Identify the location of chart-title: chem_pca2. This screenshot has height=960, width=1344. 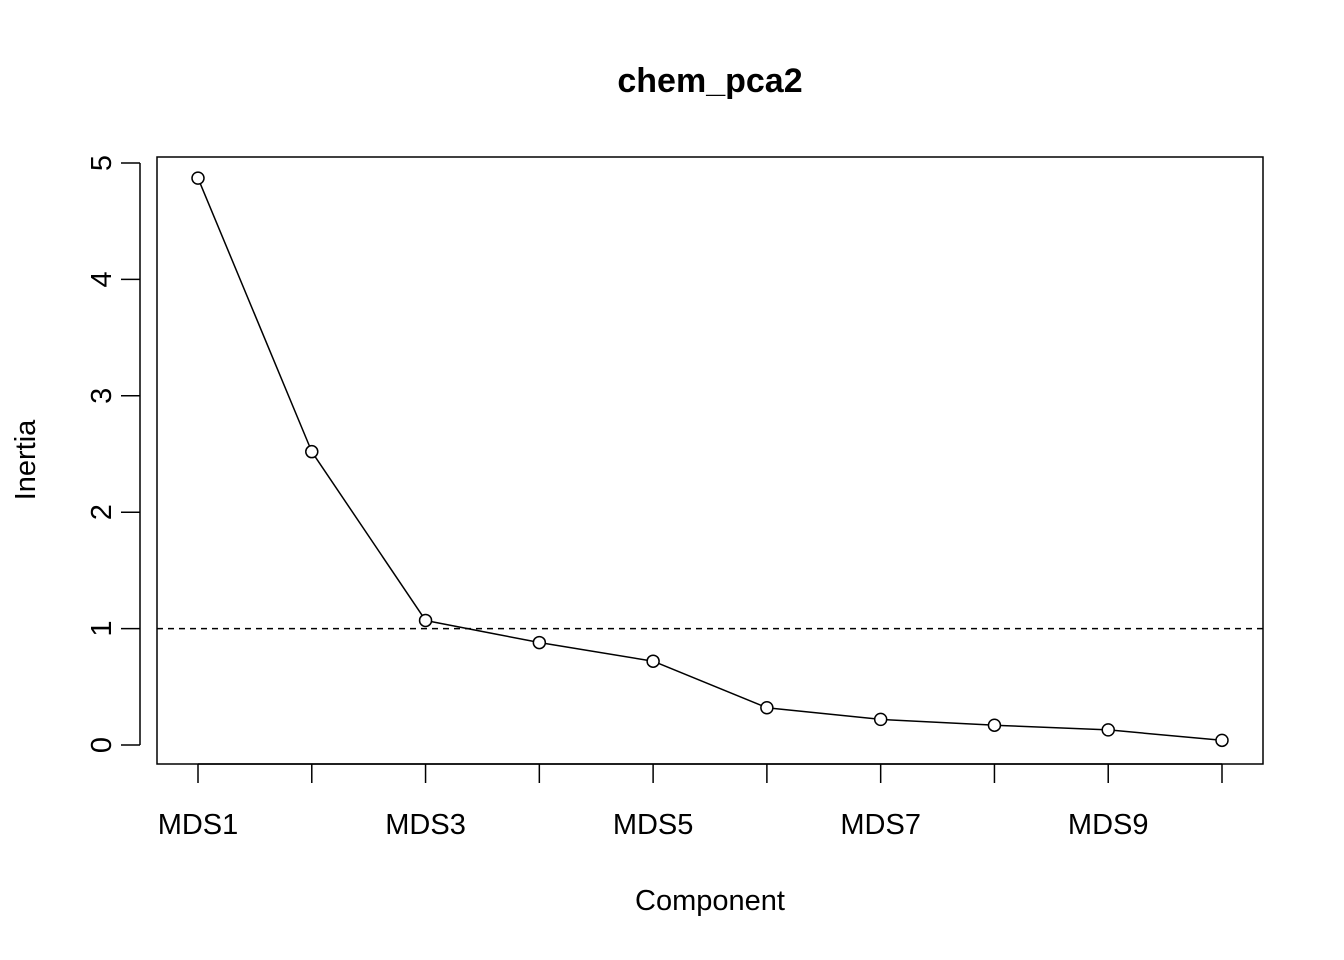
(709, 81).